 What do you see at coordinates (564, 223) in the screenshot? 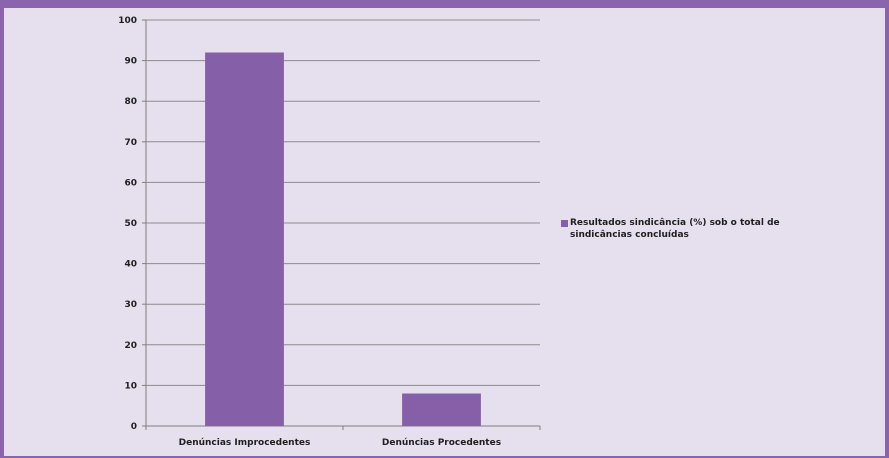
I see `legend-swatch` at bounding box center [564, 223].